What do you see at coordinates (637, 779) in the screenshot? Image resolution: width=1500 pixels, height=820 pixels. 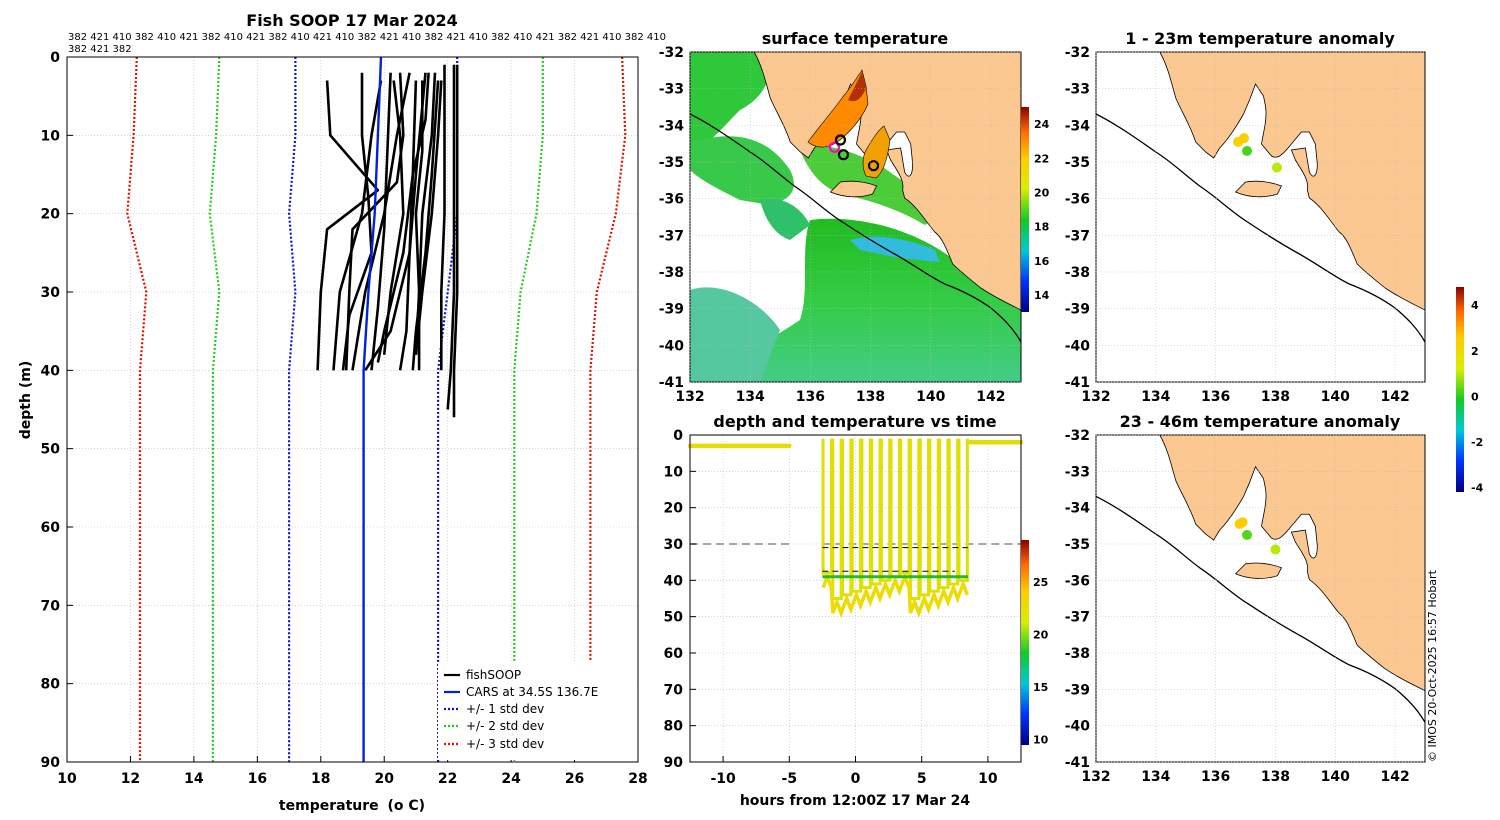 I see `profile-xtick-label: 28` at bounding box center [637, 779].